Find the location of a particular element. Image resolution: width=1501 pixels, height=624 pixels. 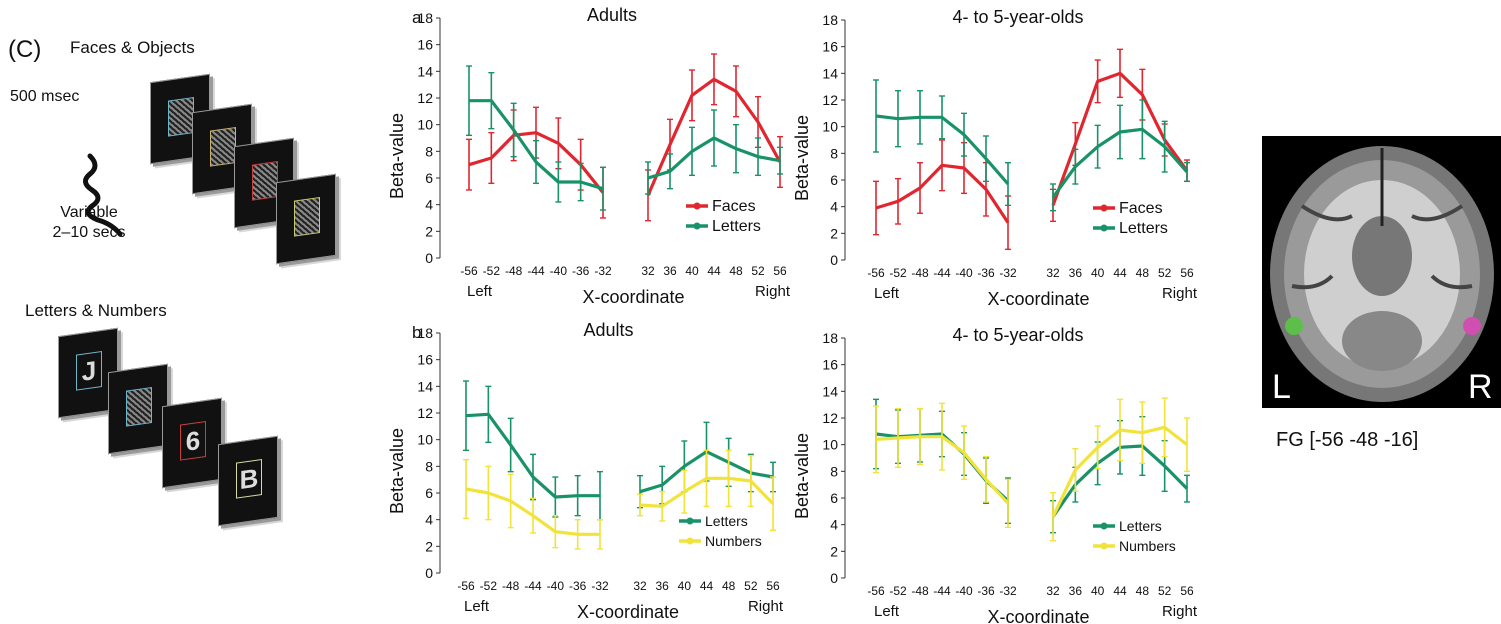

y-tick-label: 18 is located at coordinates (830, 338).